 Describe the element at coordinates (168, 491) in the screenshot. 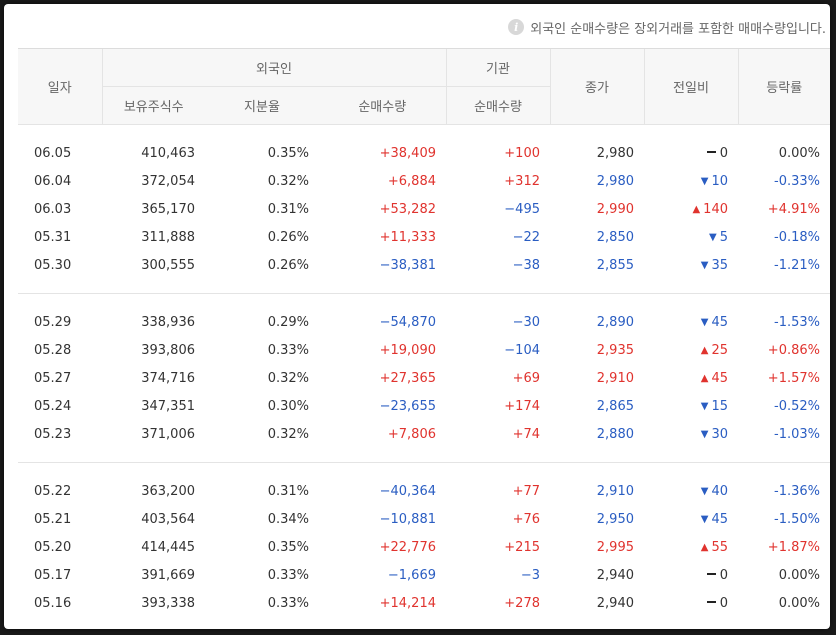

I see `holdings-cell: 363,200` at that location.